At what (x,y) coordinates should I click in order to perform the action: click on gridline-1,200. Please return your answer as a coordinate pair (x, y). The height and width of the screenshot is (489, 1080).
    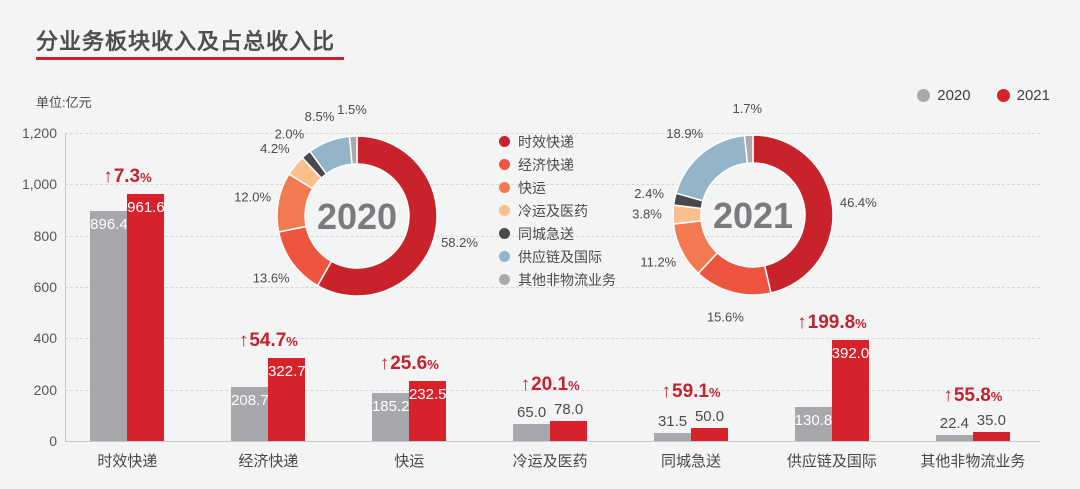
    Looking at the image, I should click on (552, 133).